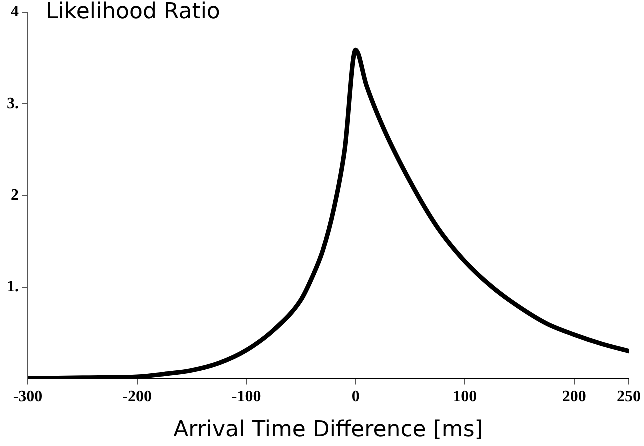 Image resolution: width=644 pixels, height=446 pixels. I want to click on y-tick-label: 4, so click(15, 12).